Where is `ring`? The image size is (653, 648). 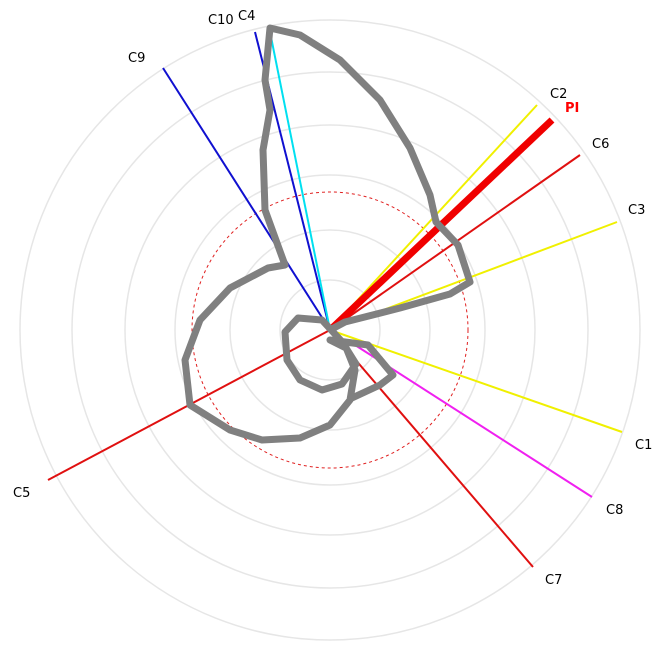 ring is located at coordinates (330, 330).